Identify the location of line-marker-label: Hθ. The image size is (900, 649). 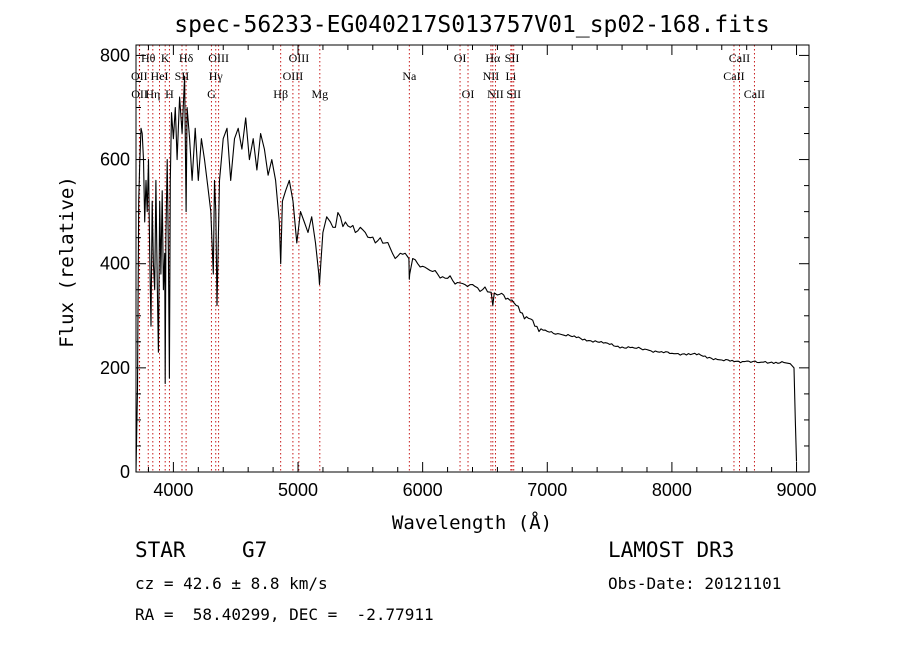
(148, 58).